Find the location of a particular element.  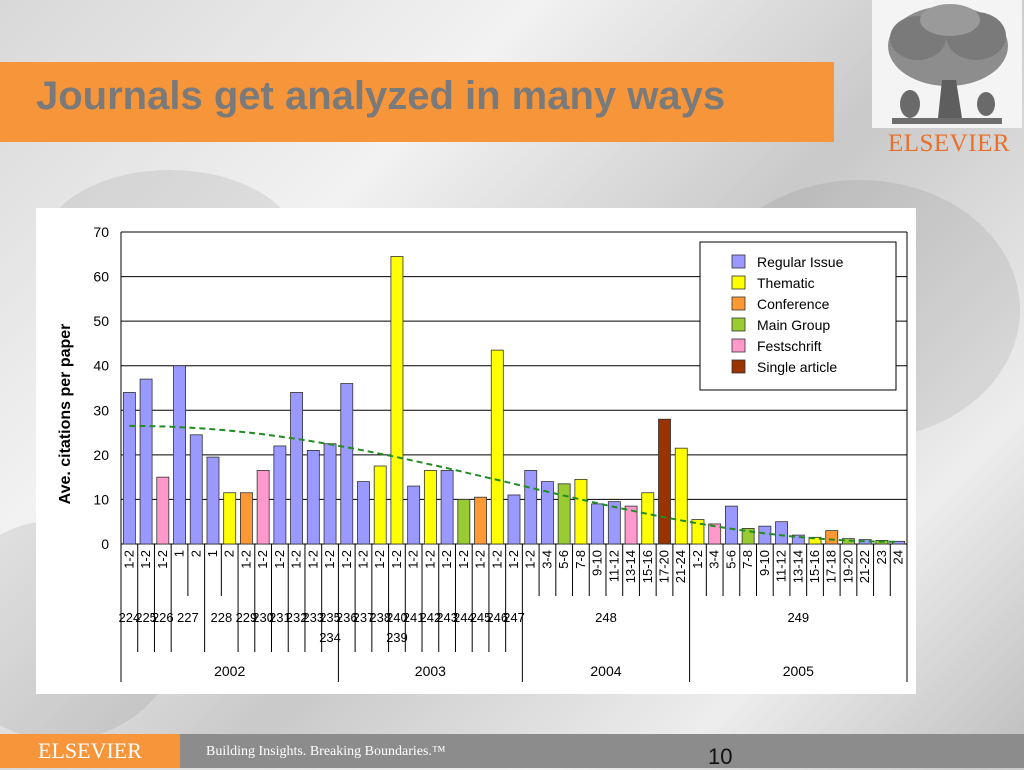

issue-label: 17-18 is located at coordinates (831, 566).